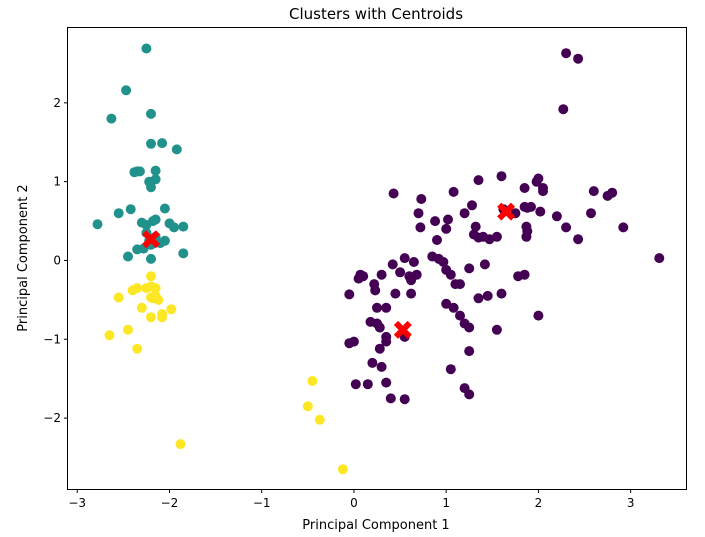  What do you see at coordinates (23, 257) in the screenshot?
I see `y-axis-title: Principal Component 2` at bounding box center [23, 257].